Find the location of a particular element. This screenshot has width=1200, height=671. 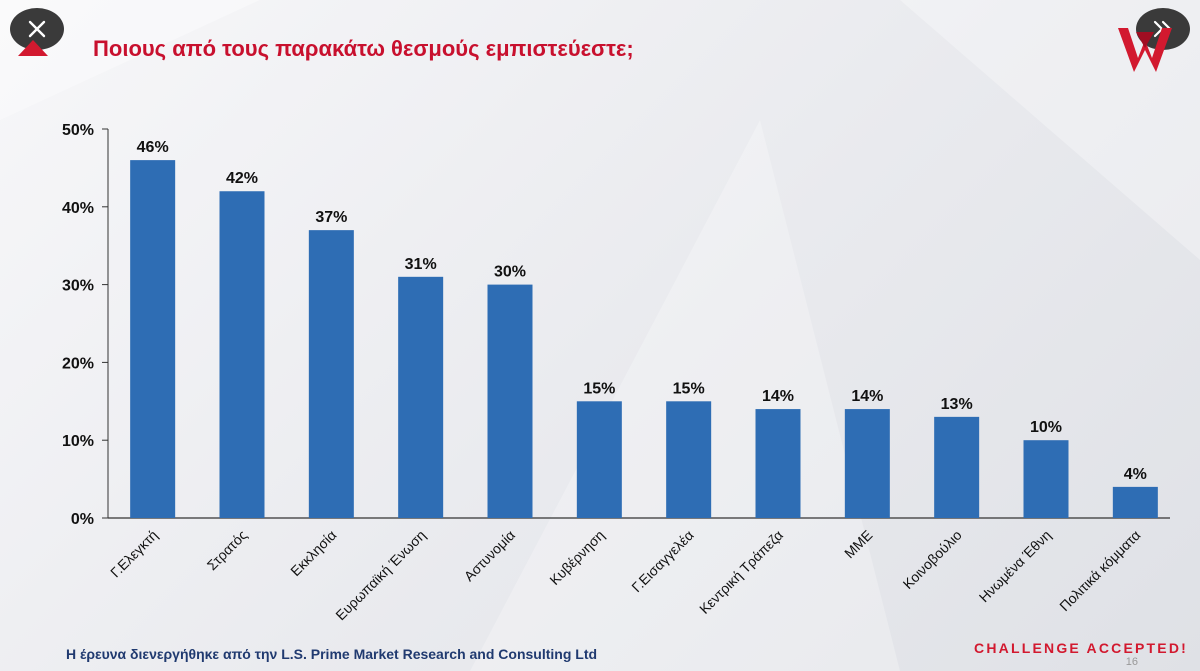

y-tick-label: 10% is located at coordinates (78, 441).